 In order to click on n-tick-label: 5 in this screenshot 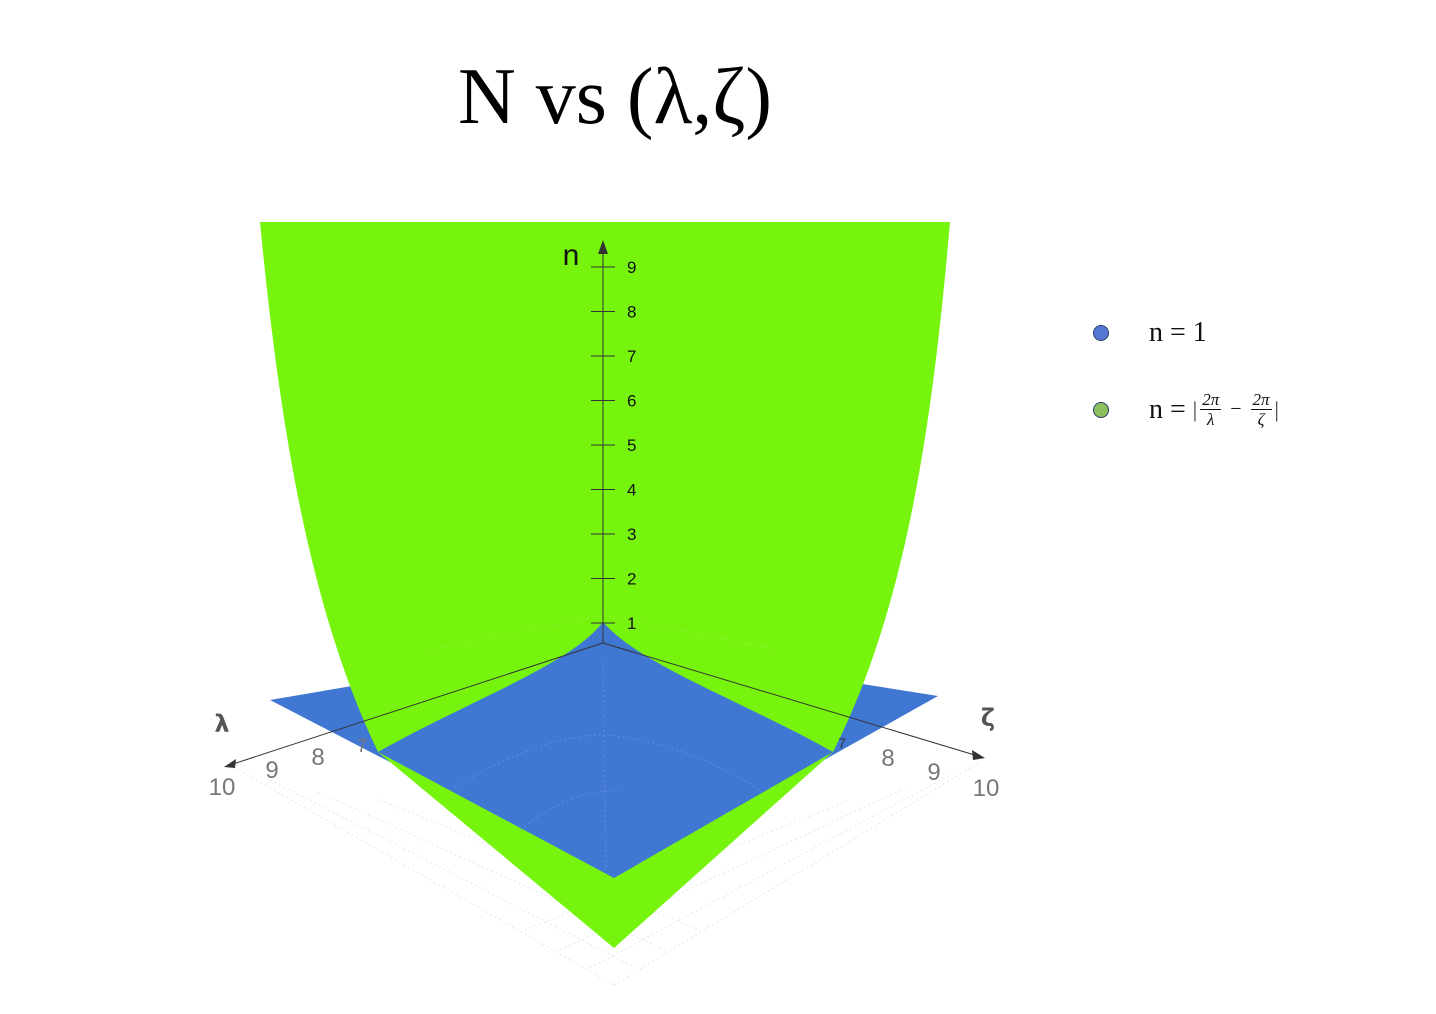, I will do `click(631, 445)`.